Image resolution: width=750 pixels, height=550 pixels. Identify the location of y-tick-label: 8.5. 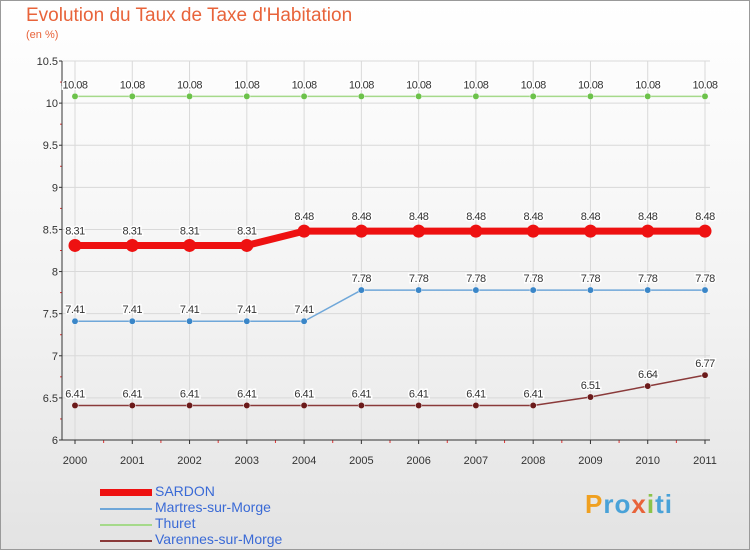
(50, 230).